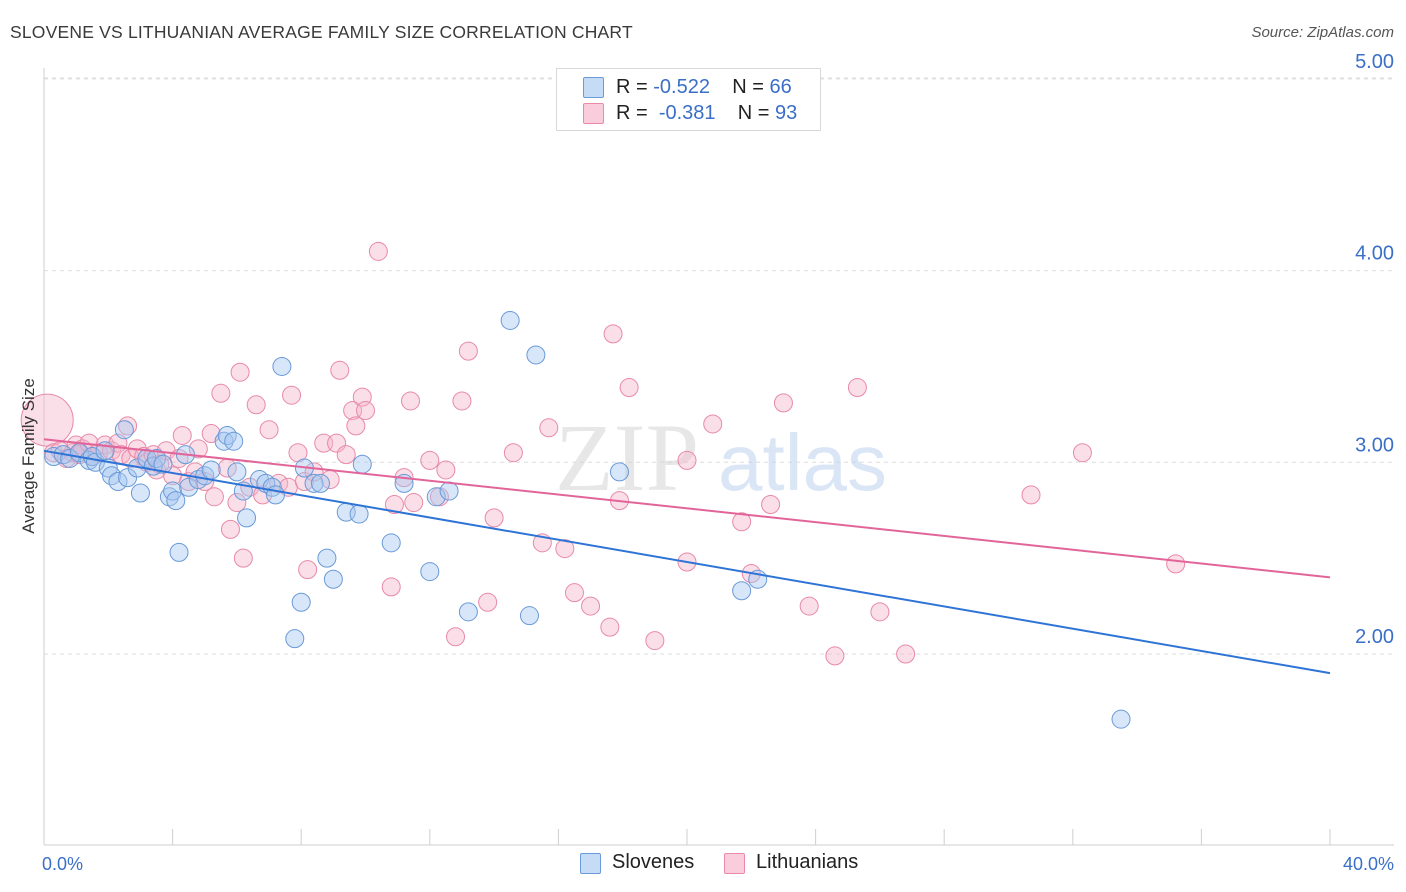  I want to click on n-label: N =, so click(748, 87).